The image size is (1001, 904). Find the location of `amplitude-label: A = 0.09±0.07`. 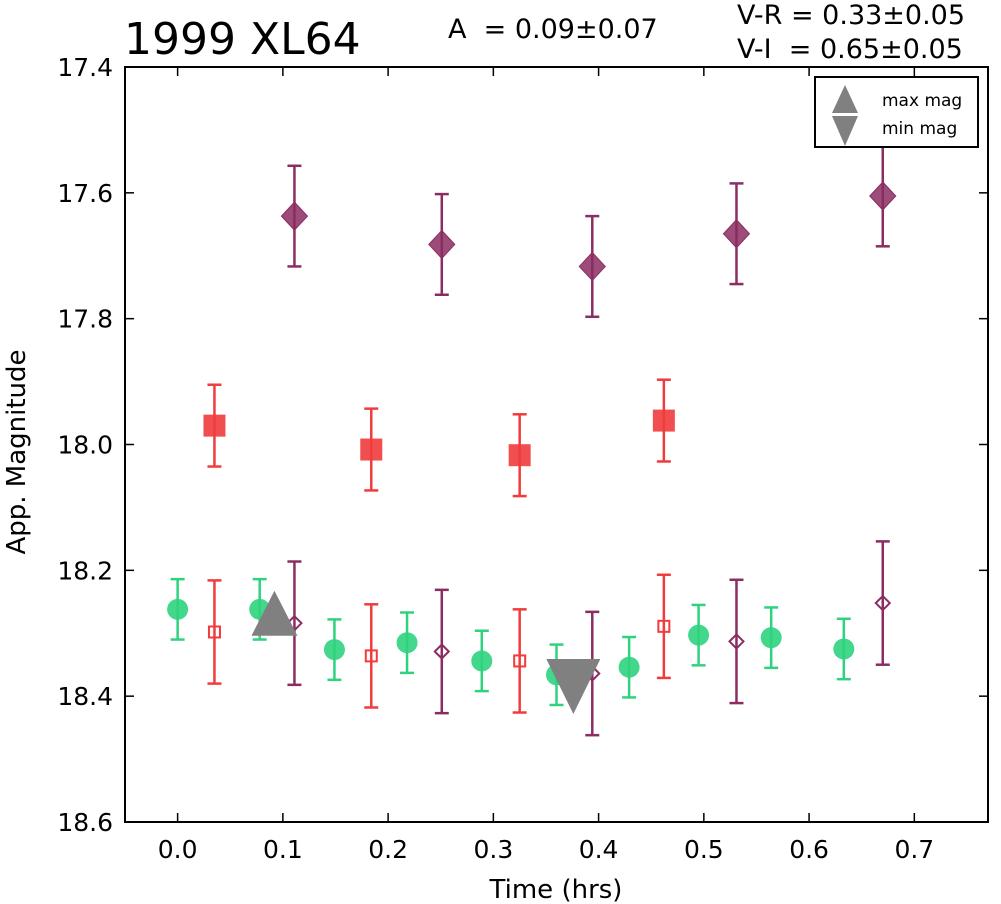

amplitude-label: A = 0.09±0.07 is located at coordinates (553, 29).